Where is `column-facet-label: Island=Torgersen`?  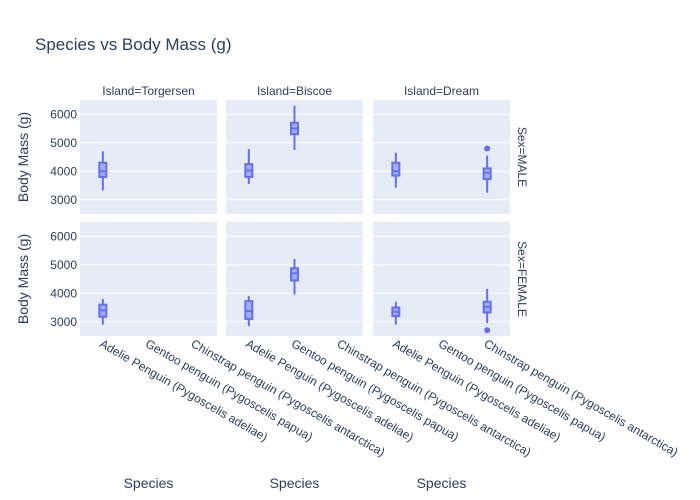
column-facet-label: Island=Torgersen is located at coordinates (148, 91).